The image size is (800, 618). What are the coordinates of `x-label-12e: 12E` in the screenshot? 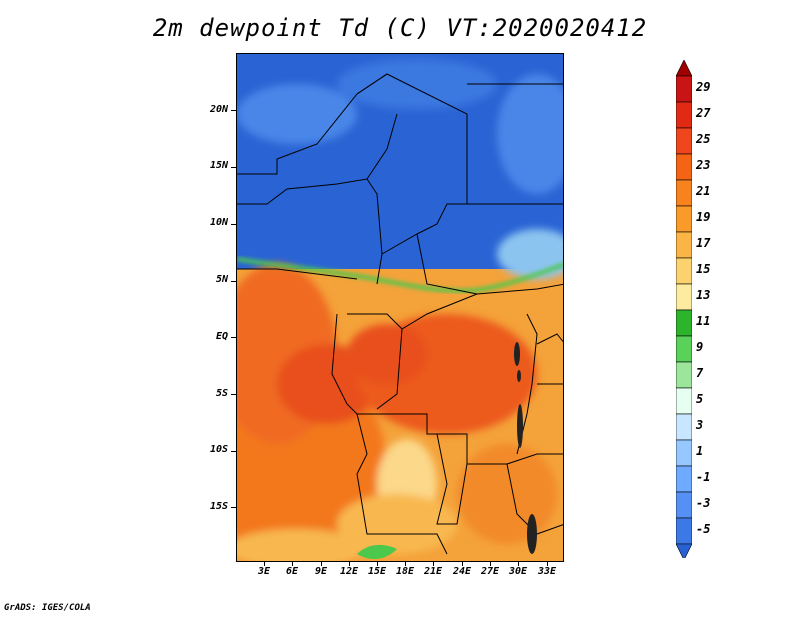 It's located at (349, 571).